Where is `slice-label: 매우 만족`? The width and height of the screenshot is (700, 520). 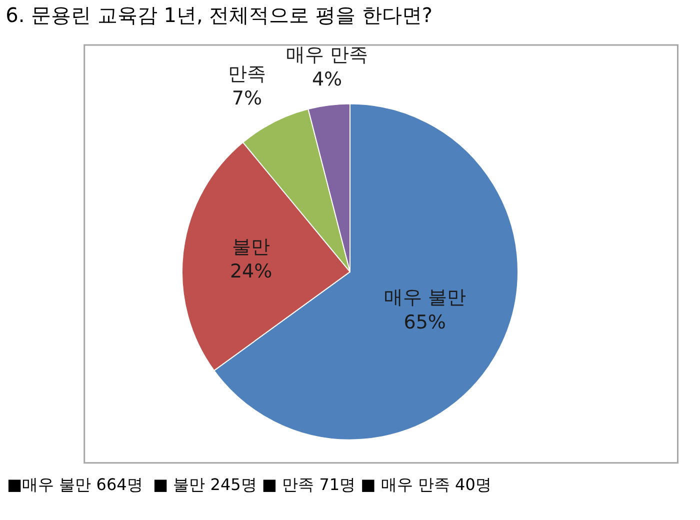
slice-label: 매우 만족 is located at coordinates (327, 55).